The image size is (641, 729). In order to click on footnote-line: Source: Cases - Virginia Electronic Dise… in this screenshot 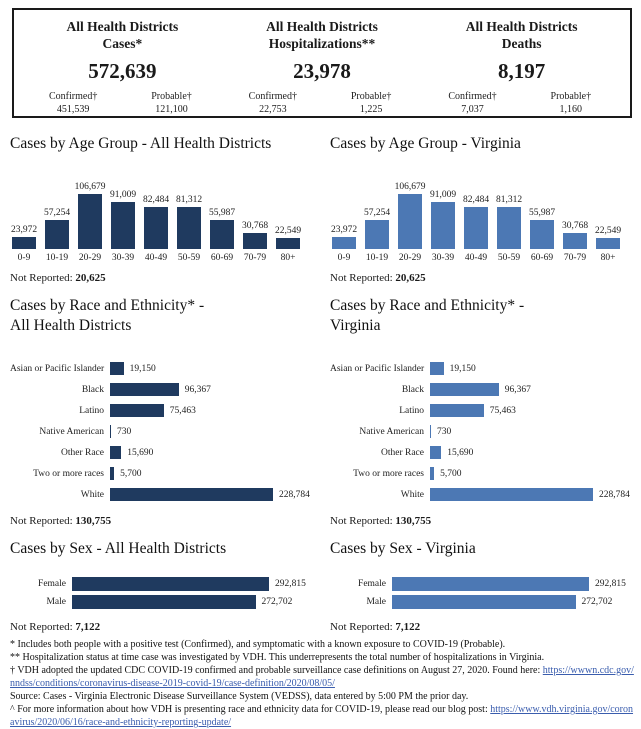, I will do `click(322, 696)`.